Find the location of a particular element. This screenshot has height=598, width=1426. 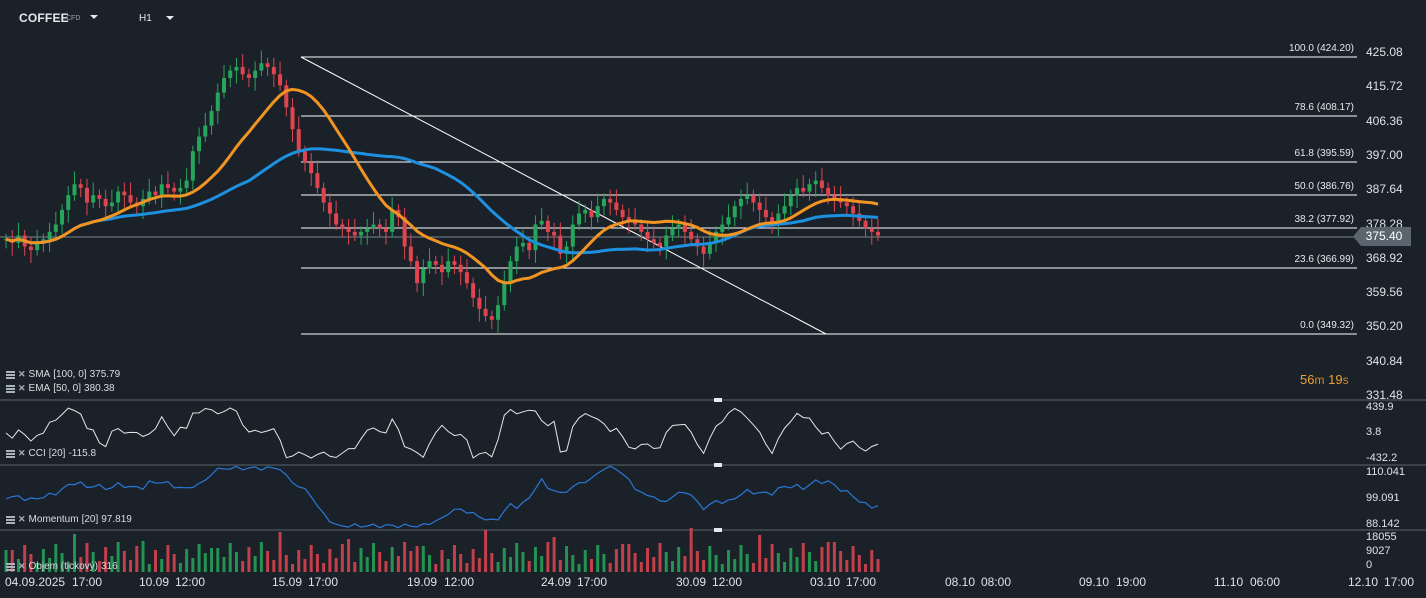

symbol-selector: COFFEE is located at coordinates (44, 18).